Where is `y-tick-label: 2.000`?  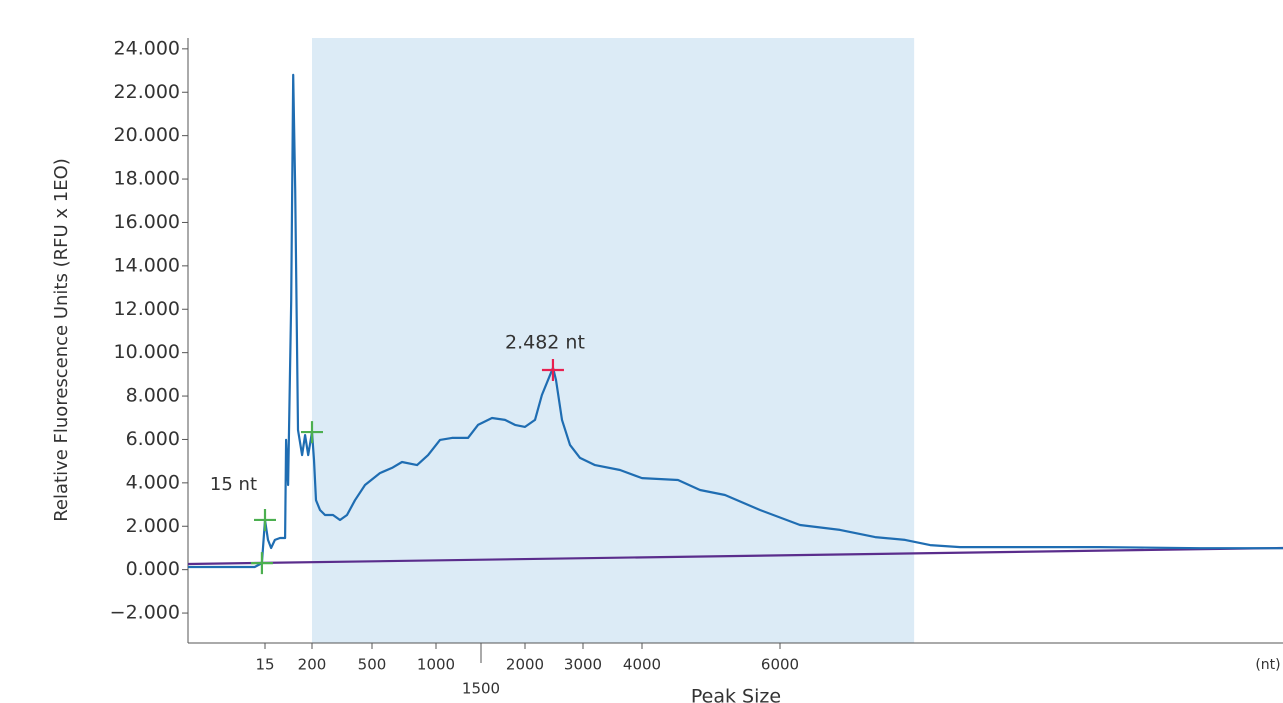 y-tick-label: 2.000 is located at coordinates (153, 526).